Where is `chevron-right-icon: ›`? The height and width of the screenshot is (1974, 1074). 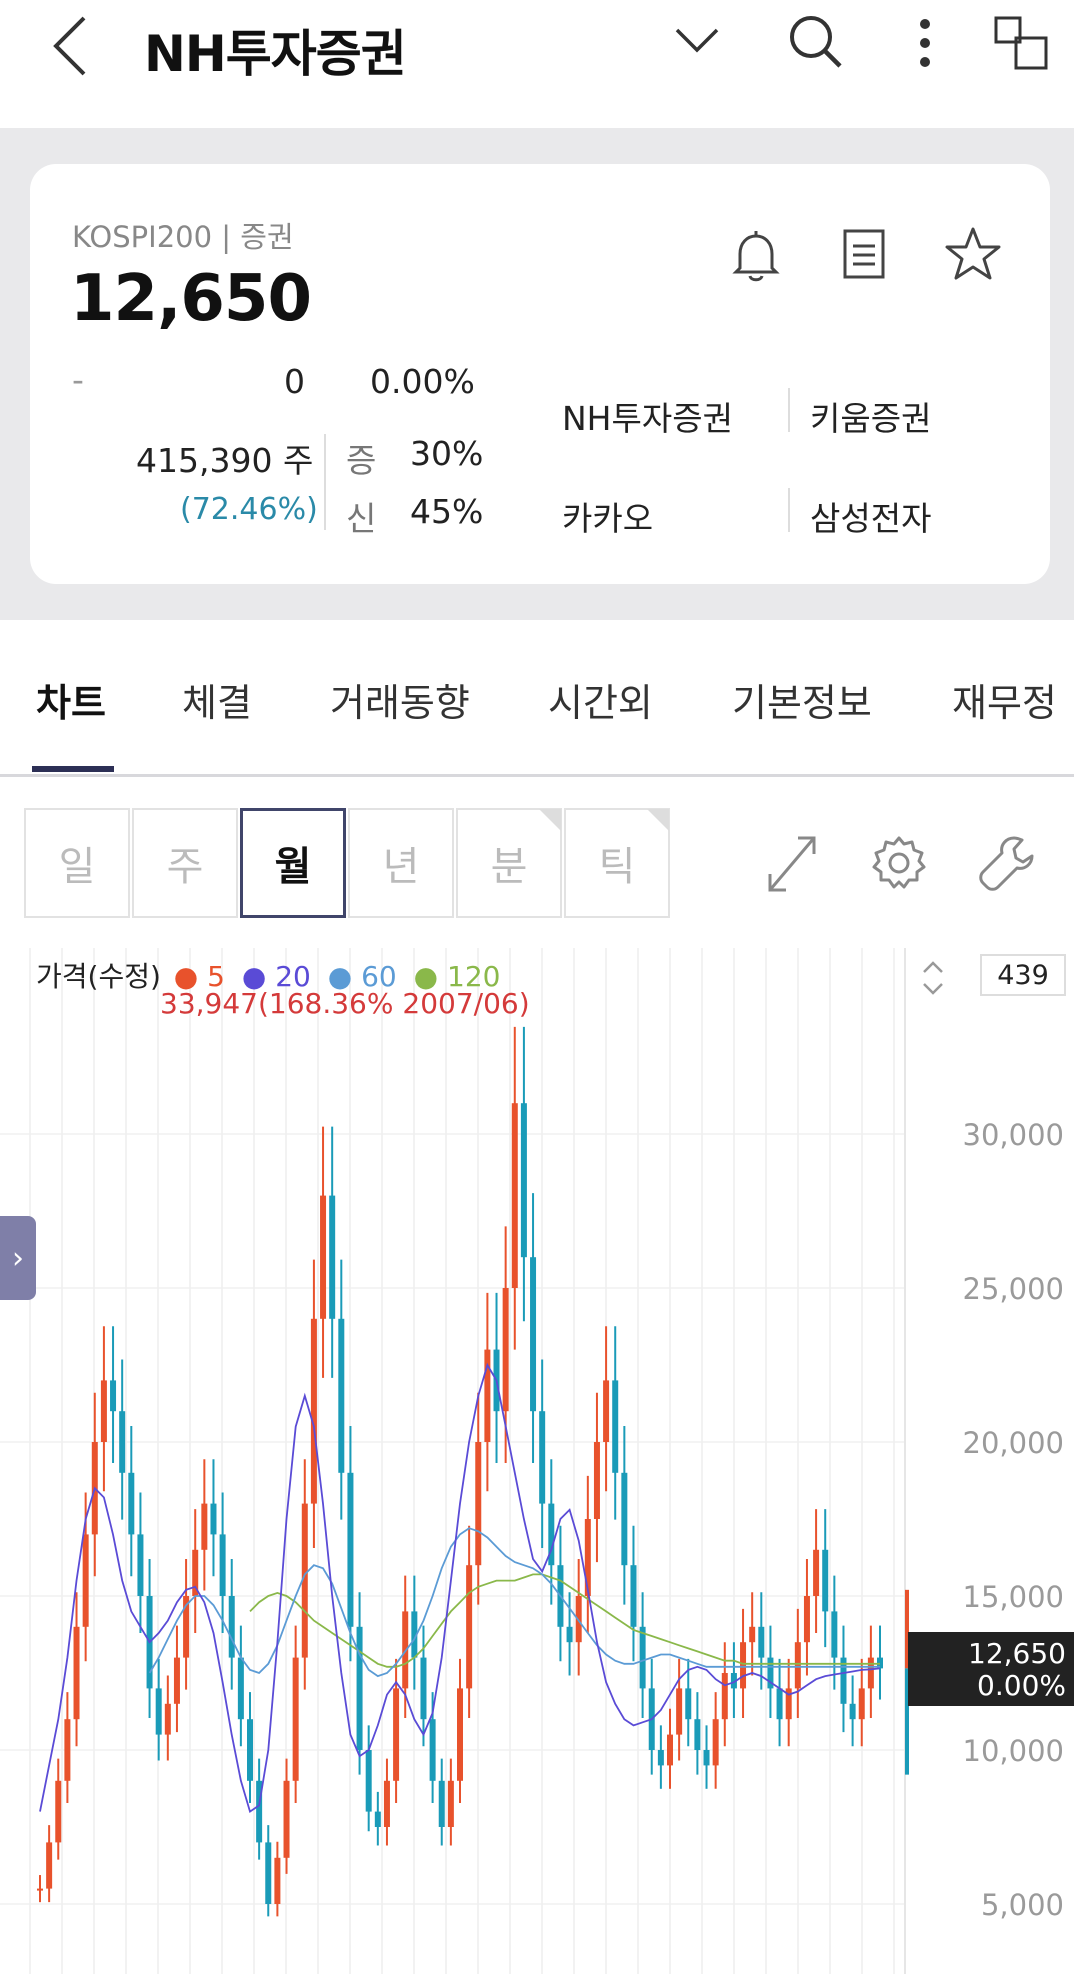
chevron-right-icon: › is located at coordinates (18, 1258).